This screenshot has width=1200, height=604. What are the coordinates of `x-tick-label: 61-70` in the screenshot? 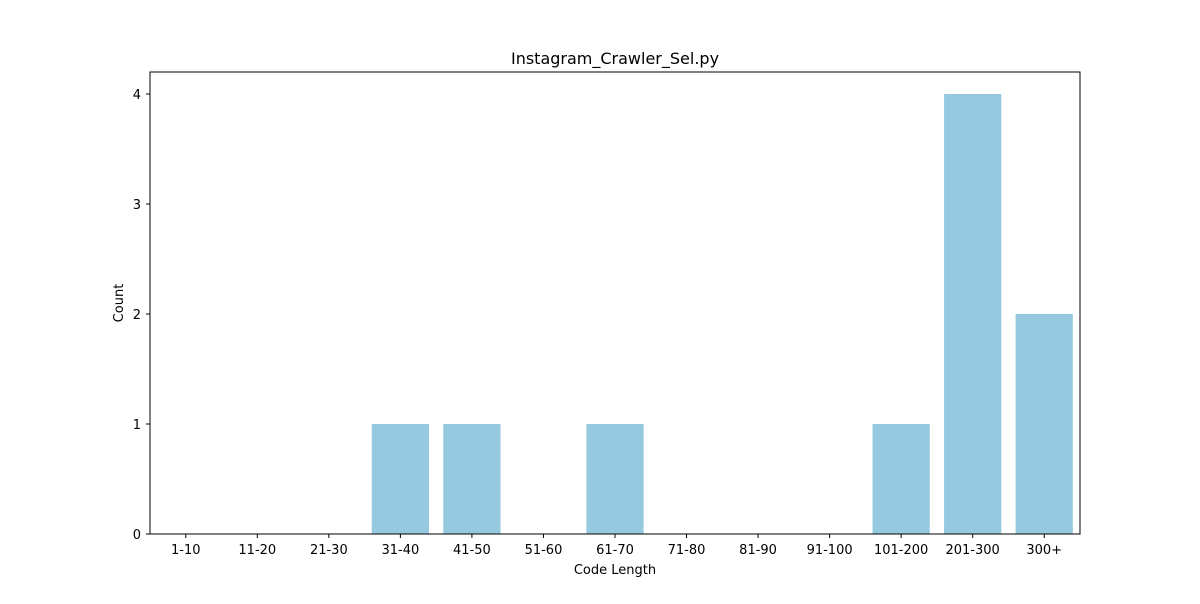 It's located at (615, 550).